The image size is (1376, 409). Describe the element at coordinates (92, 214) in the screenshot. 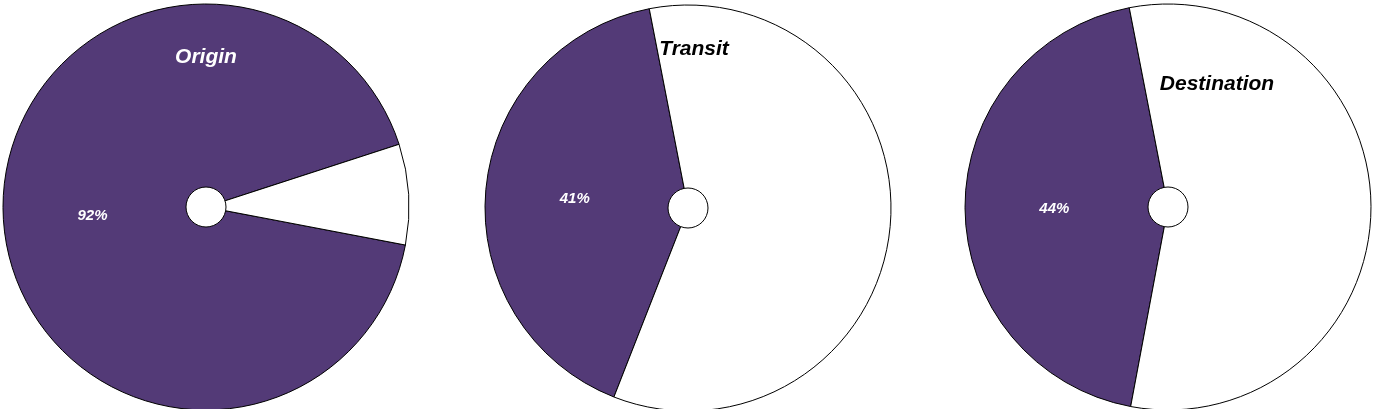

I see `data-label: 92%` at that location.